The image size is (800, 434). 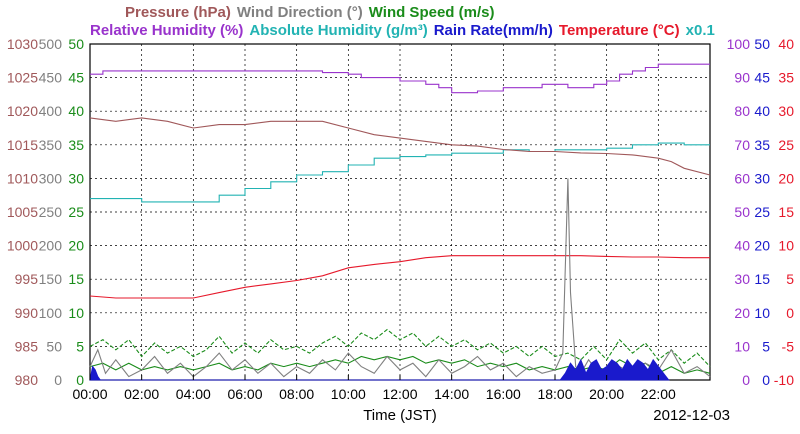 What do you see at coordinates (742, 212) in the screenshot?
I see `tick-label-relative-humidity: 50` at bounding box center [742, 212].